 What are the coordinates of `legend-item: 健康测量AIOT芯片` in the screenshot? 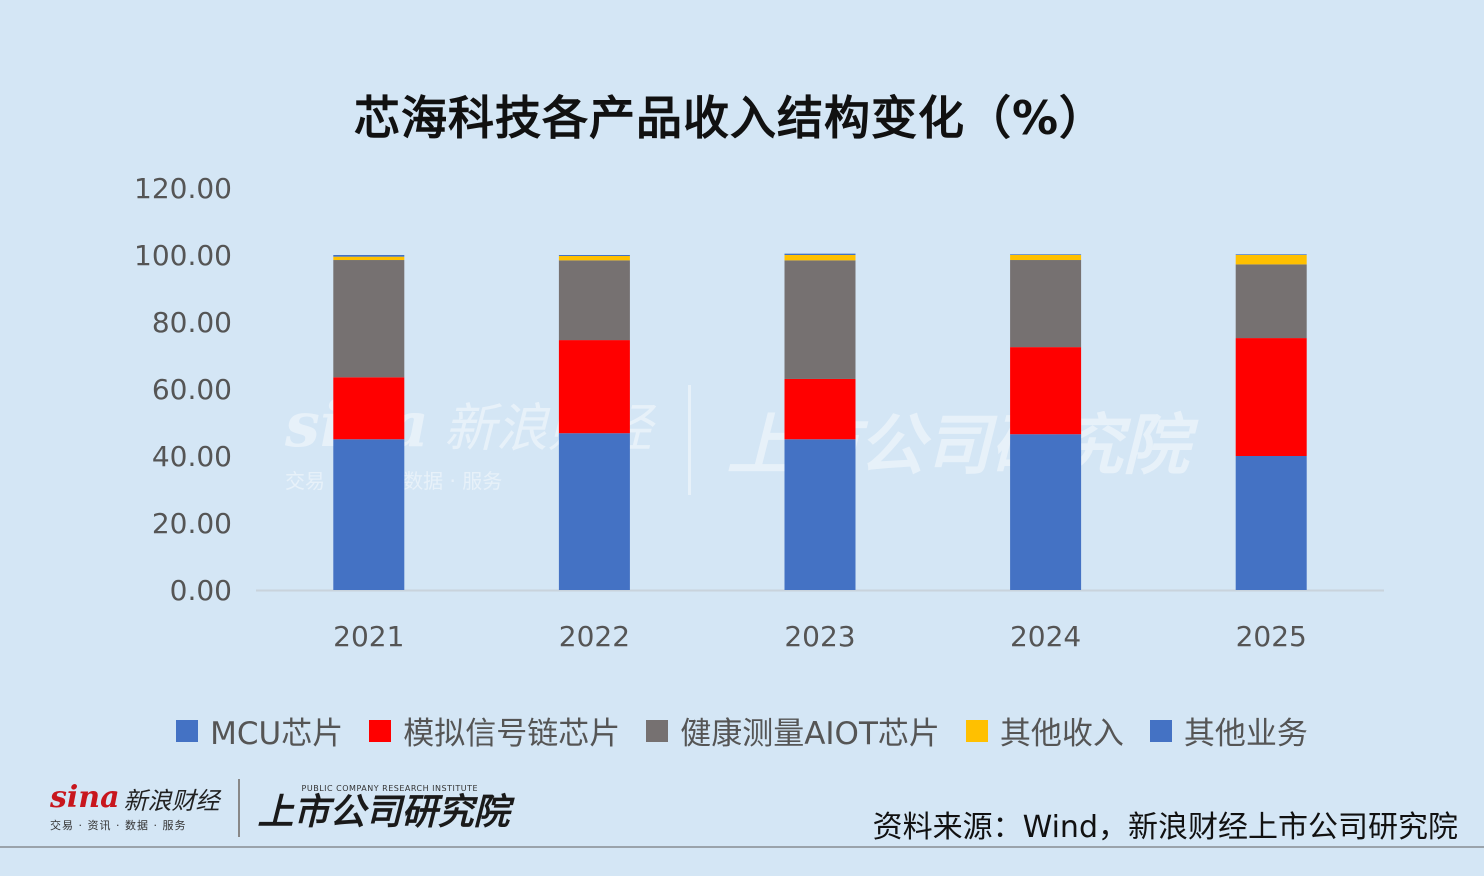 It's located at (793, 730).